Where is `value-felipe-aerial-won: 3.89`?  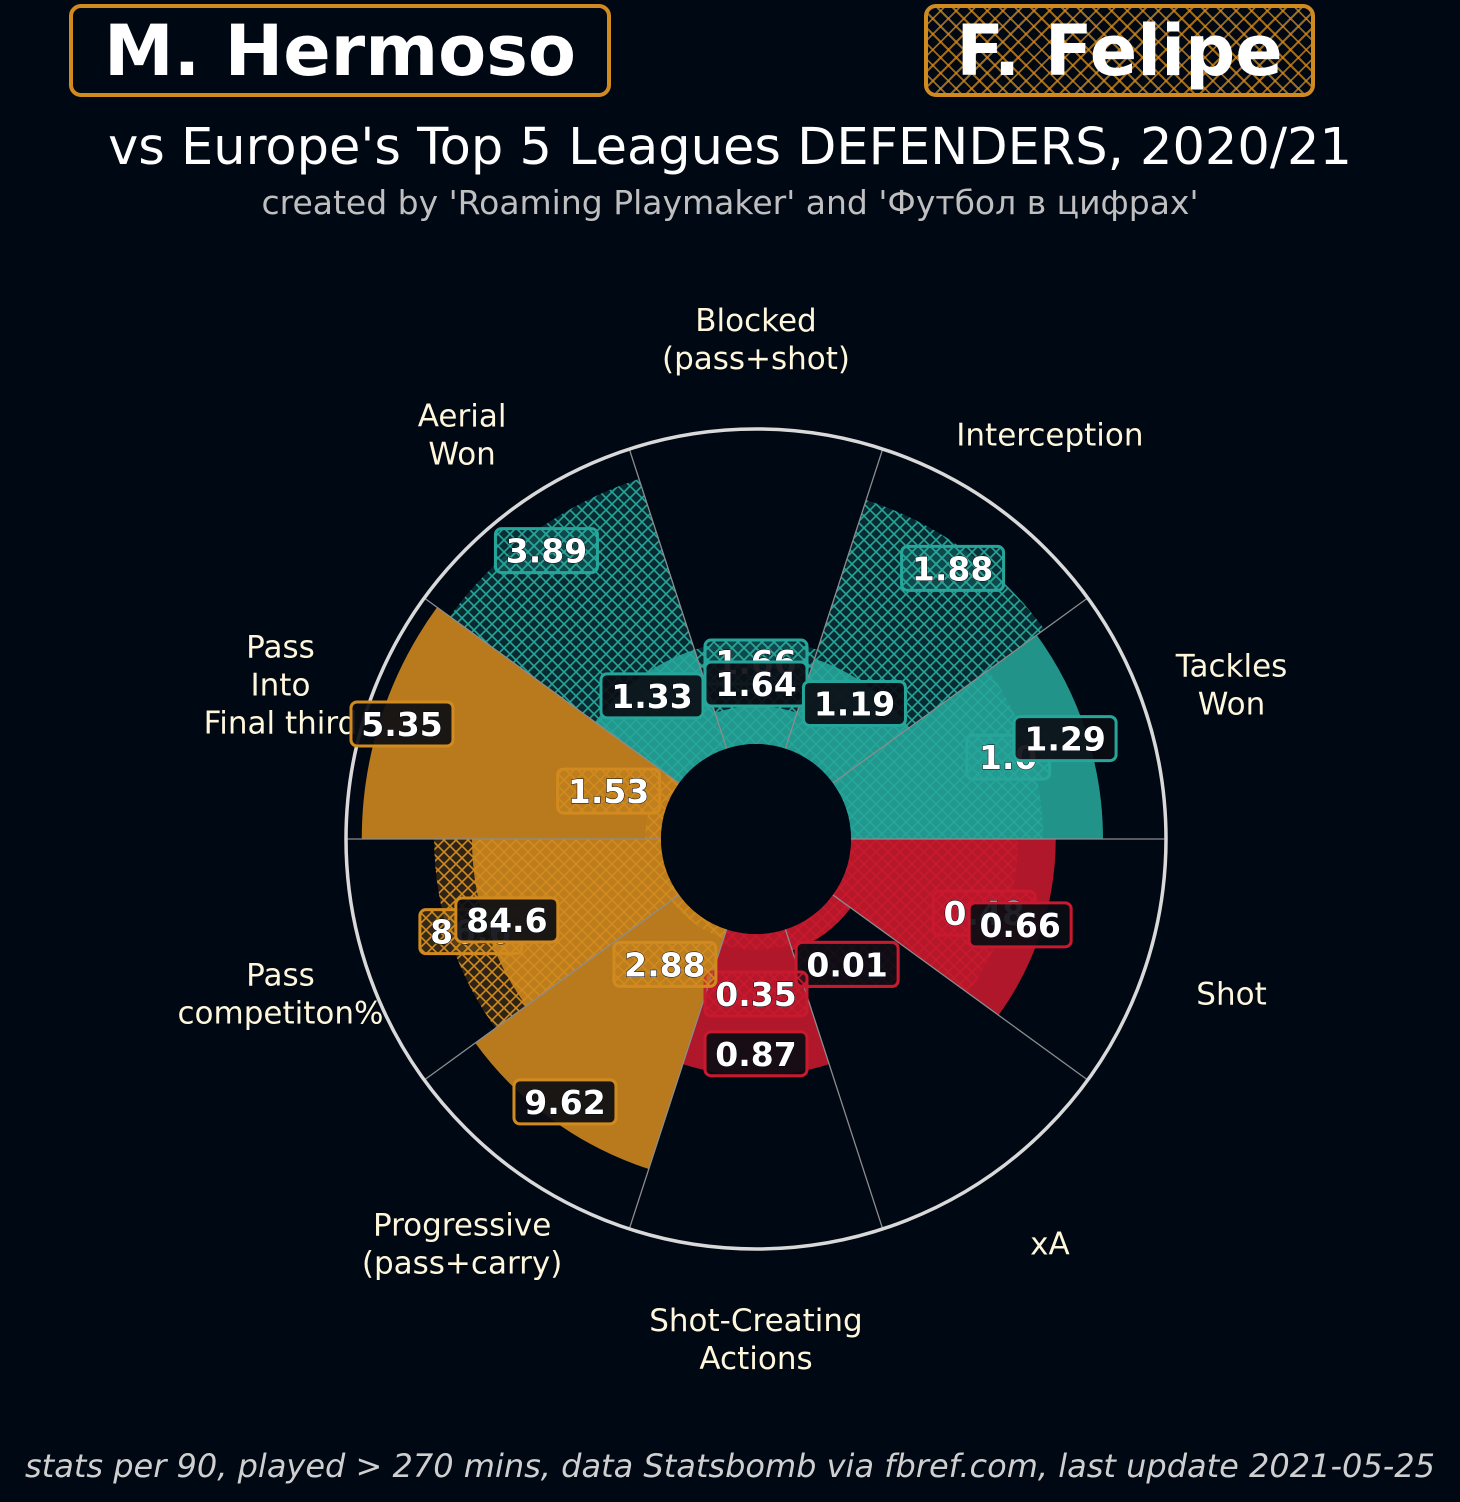
value-felipe-aerial-won: 3.89 is located at coordinates (546, 551).